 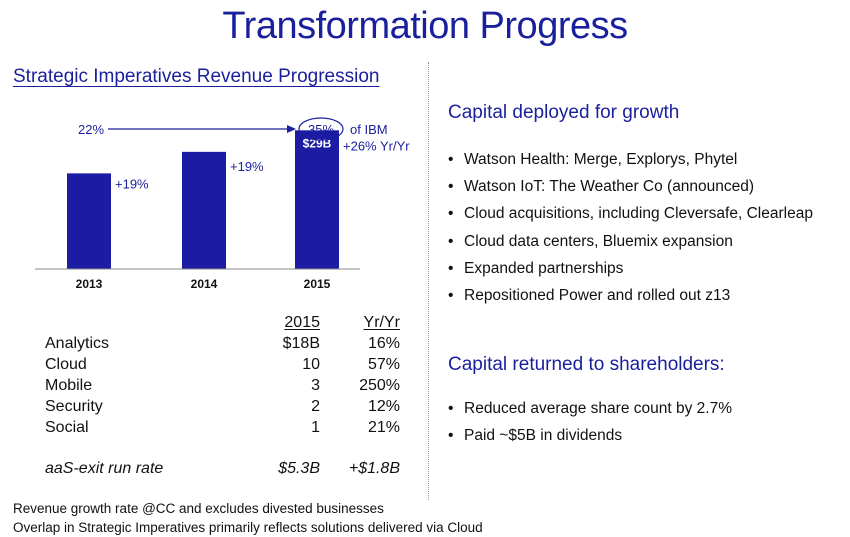 I want to click on table-row: Mobile 3 250%, so click(x=225, y=387).